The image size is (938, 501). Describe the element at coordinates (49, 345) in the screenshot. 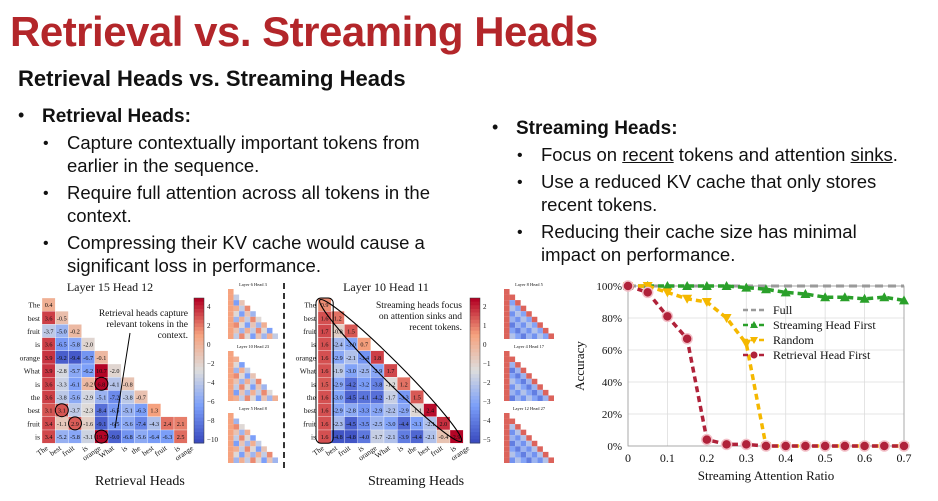

I see `retrieval-cell-label: 3.6` at that location.